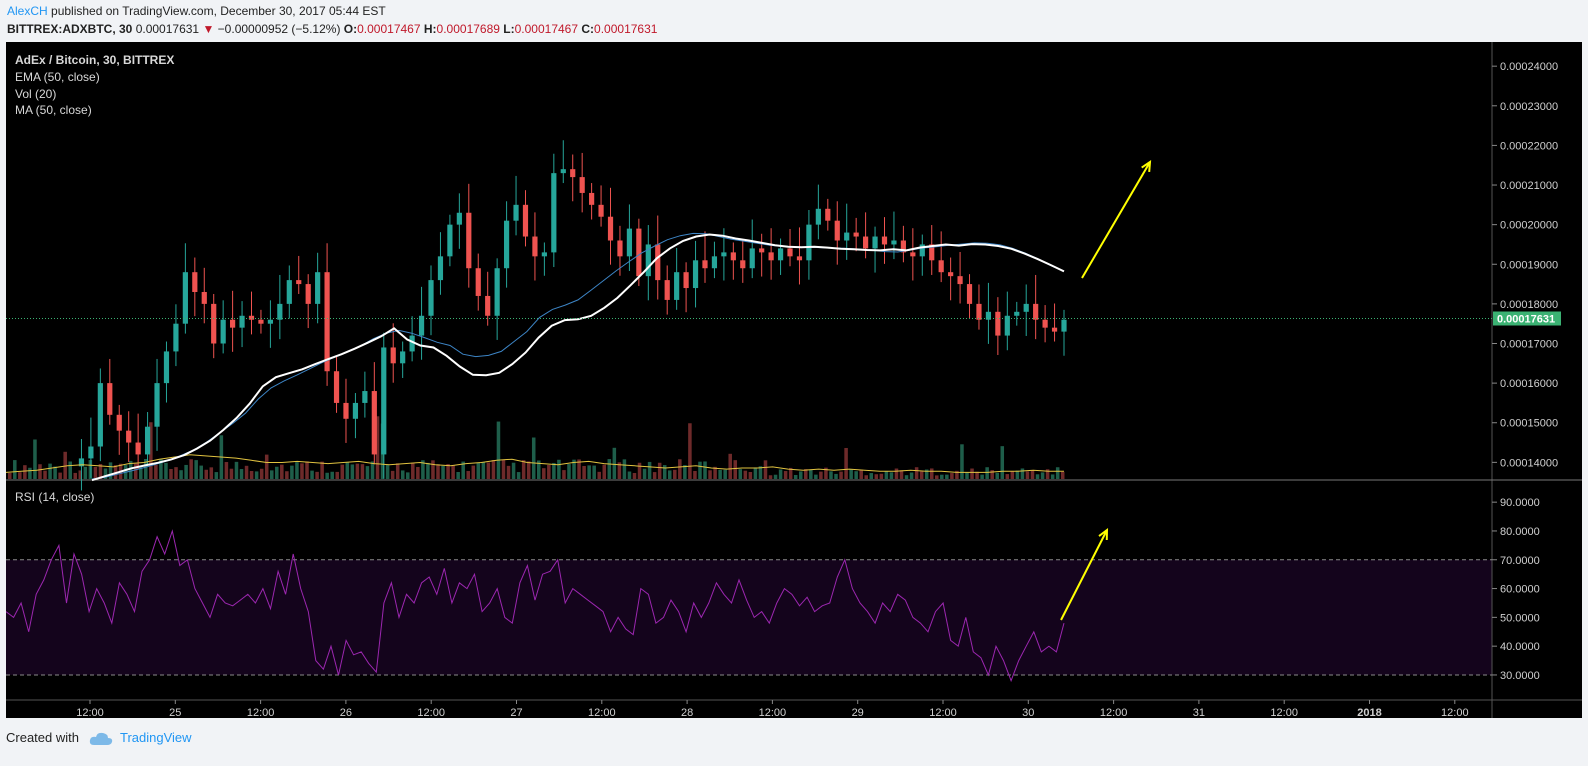 The image size is (1588, 766). What do you see at coordinates (1527, 318) in the screenshot?
I see `last-price-badge` at bounding box center [1527, 318].